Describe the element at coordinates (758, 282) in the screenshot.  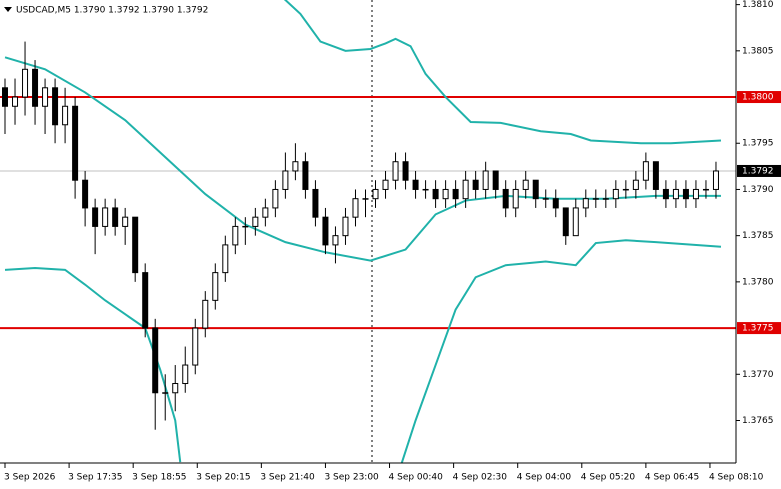
I see `y-tick-label: 1.3780` at that location.